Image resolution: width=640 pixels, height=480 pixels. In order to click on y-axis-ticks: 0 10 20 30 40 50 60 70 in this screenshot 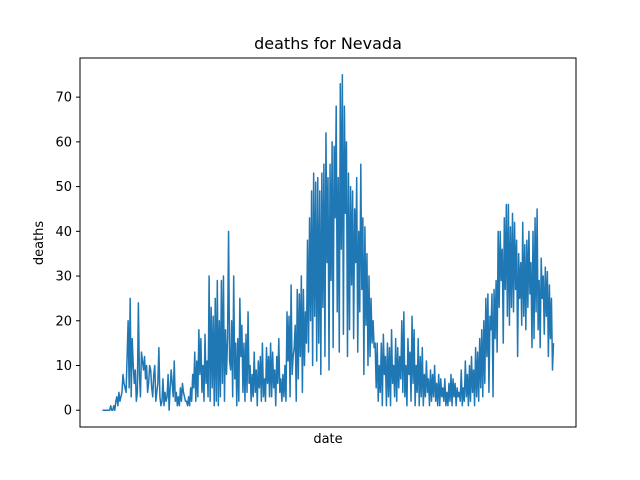, I will do `click(67, 255)`.